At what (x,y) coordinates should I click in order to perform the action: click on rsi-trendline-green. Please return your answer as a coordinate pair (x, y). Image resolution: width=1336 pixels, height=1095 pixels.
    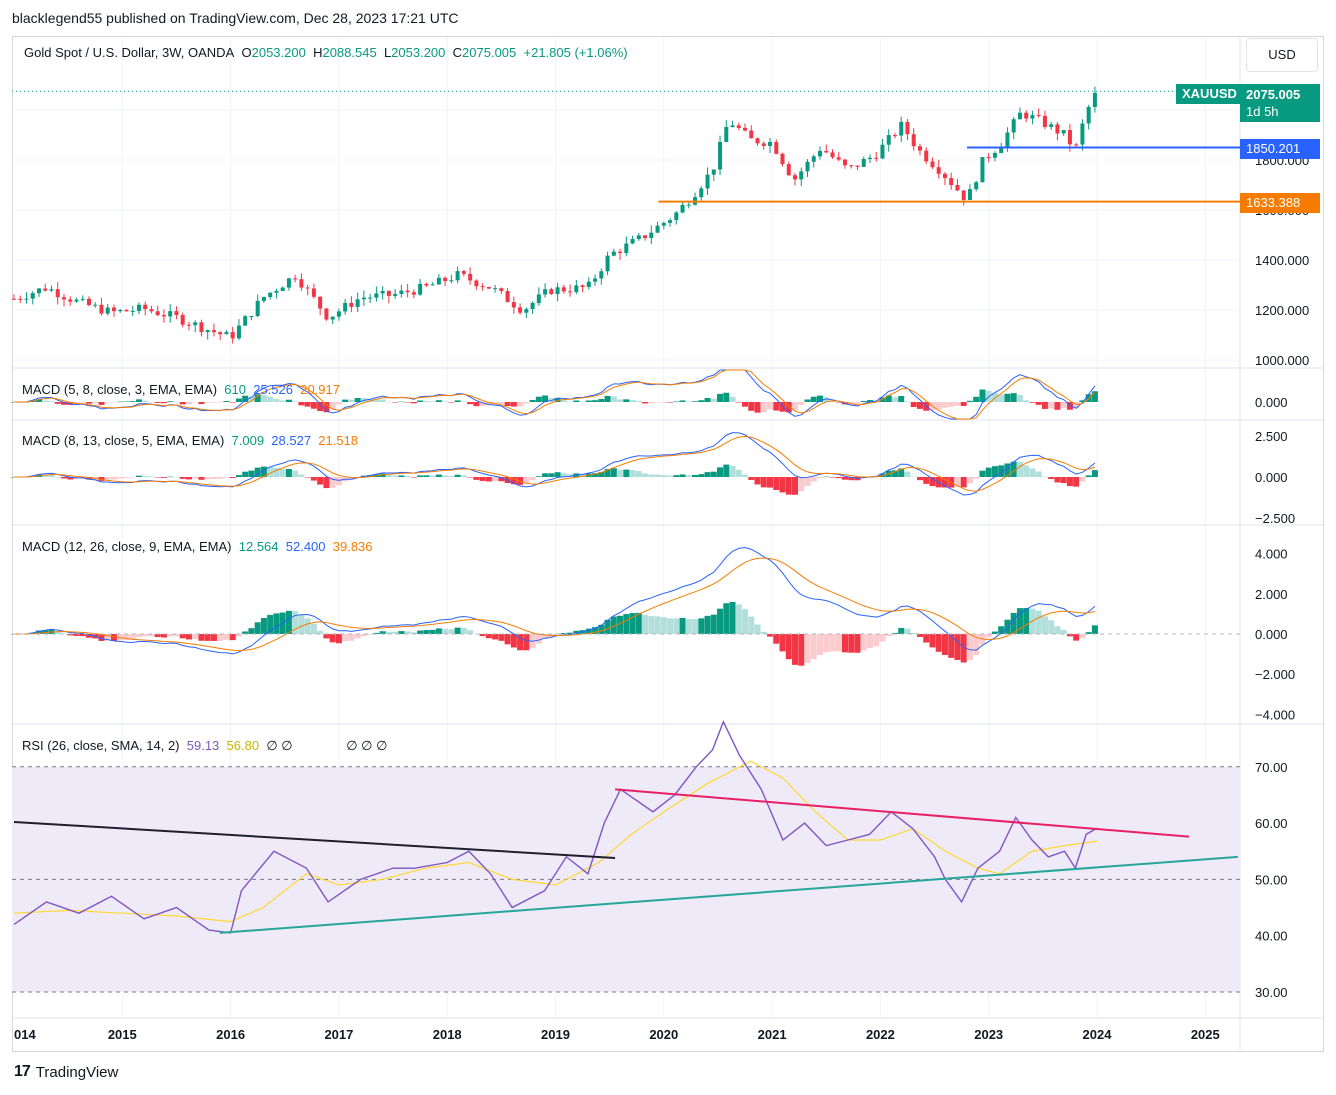
    Looking at the image, I should click on (728, 894).